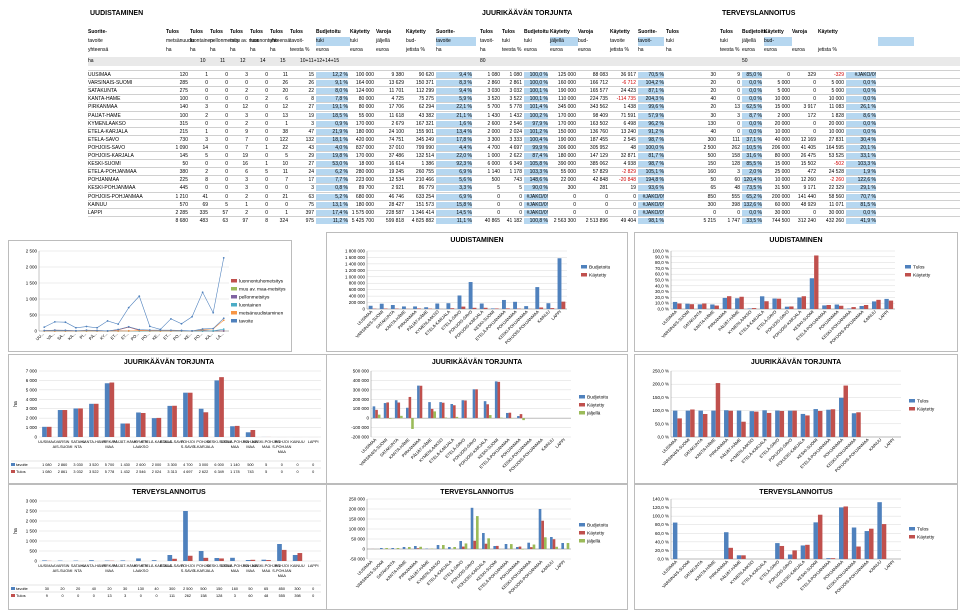 This screenshot has height=610, width=960. I want to click on cell-value: 128, so click(730, 164).